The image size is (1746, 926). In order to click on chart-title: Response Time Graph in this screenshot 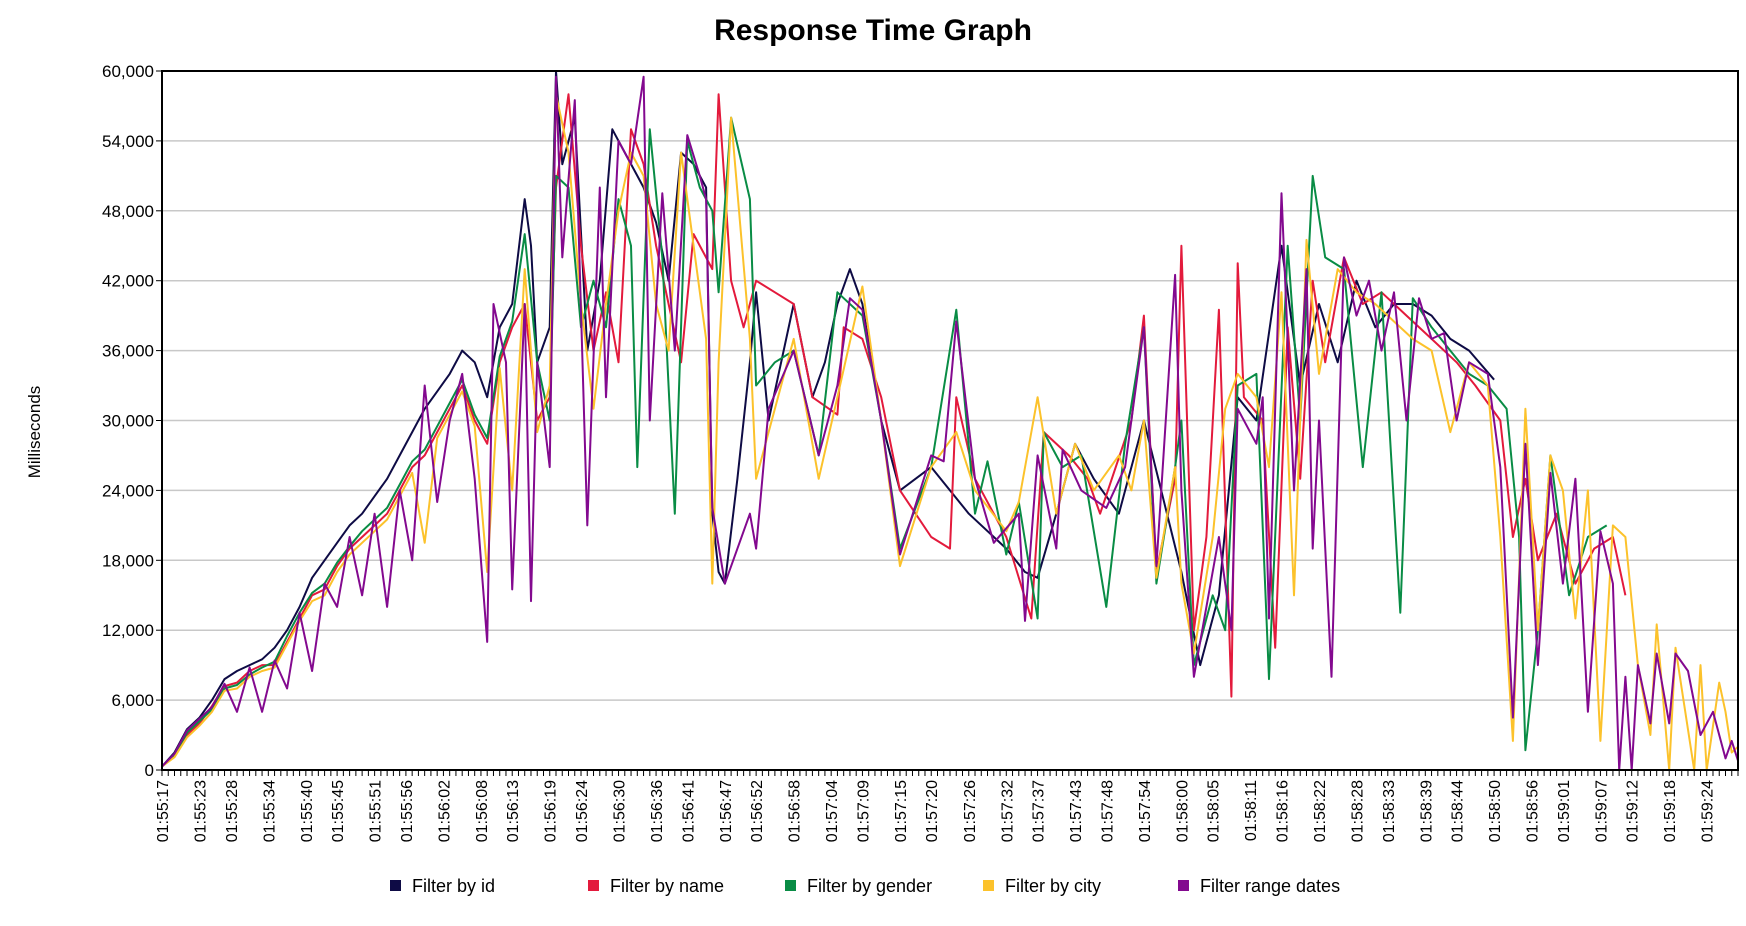, I will do `click(873, 30)`.